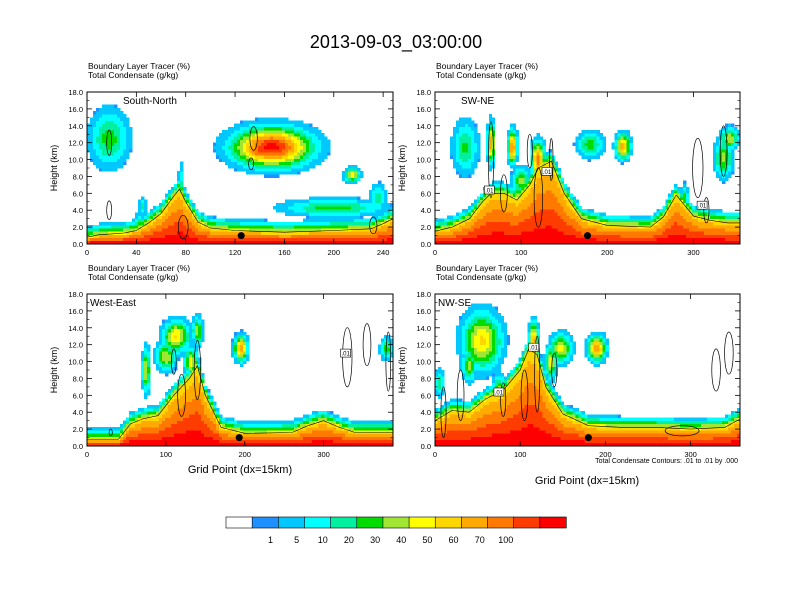  I want to click on y-axis-label: Height (km), so click(54, 168).